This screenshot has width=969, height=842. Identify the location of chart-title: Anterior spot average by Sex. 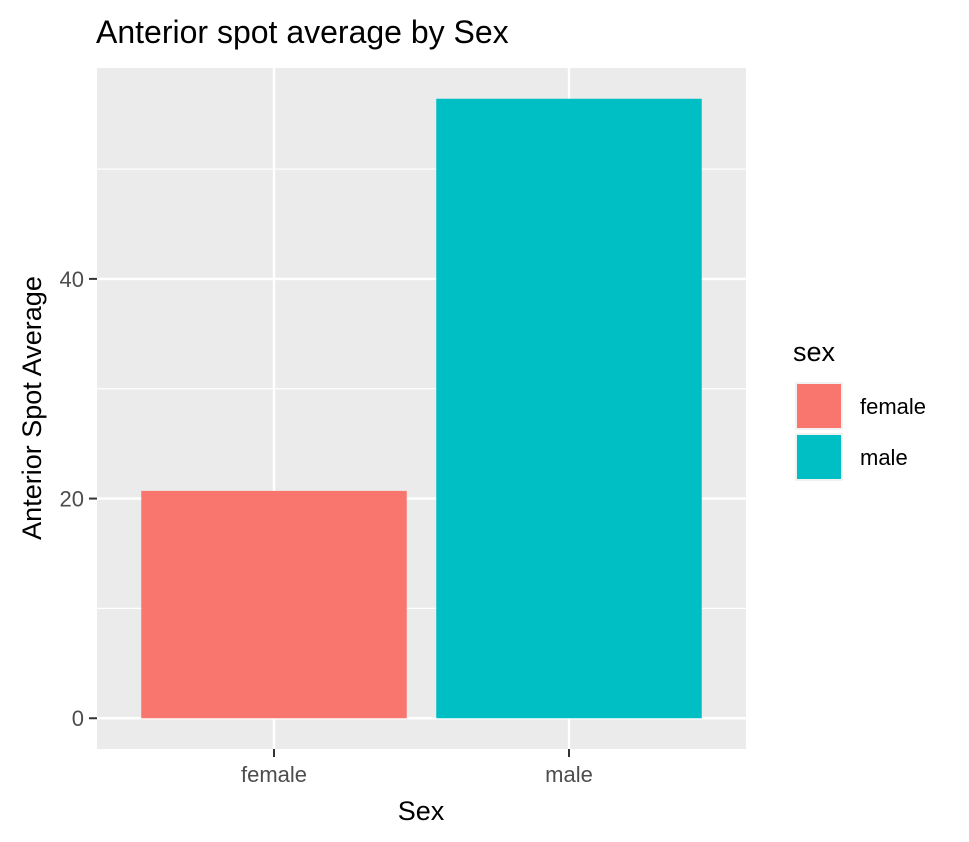
(302, 32).